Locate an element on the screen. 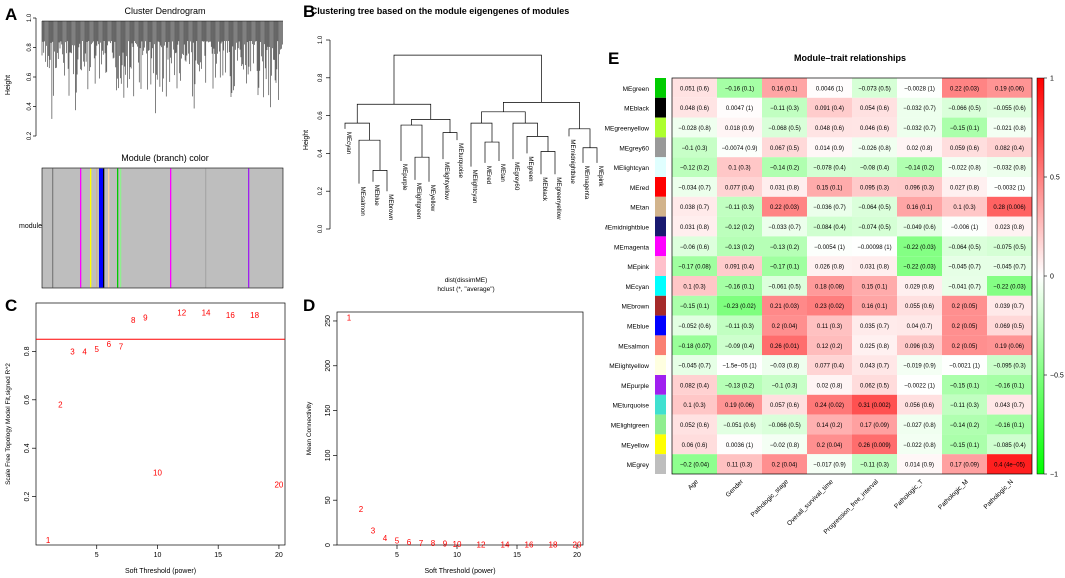 The width and height of the screenshot is (1065, 578). module-row-name: MEyellow is located at coordinates (635, 445).